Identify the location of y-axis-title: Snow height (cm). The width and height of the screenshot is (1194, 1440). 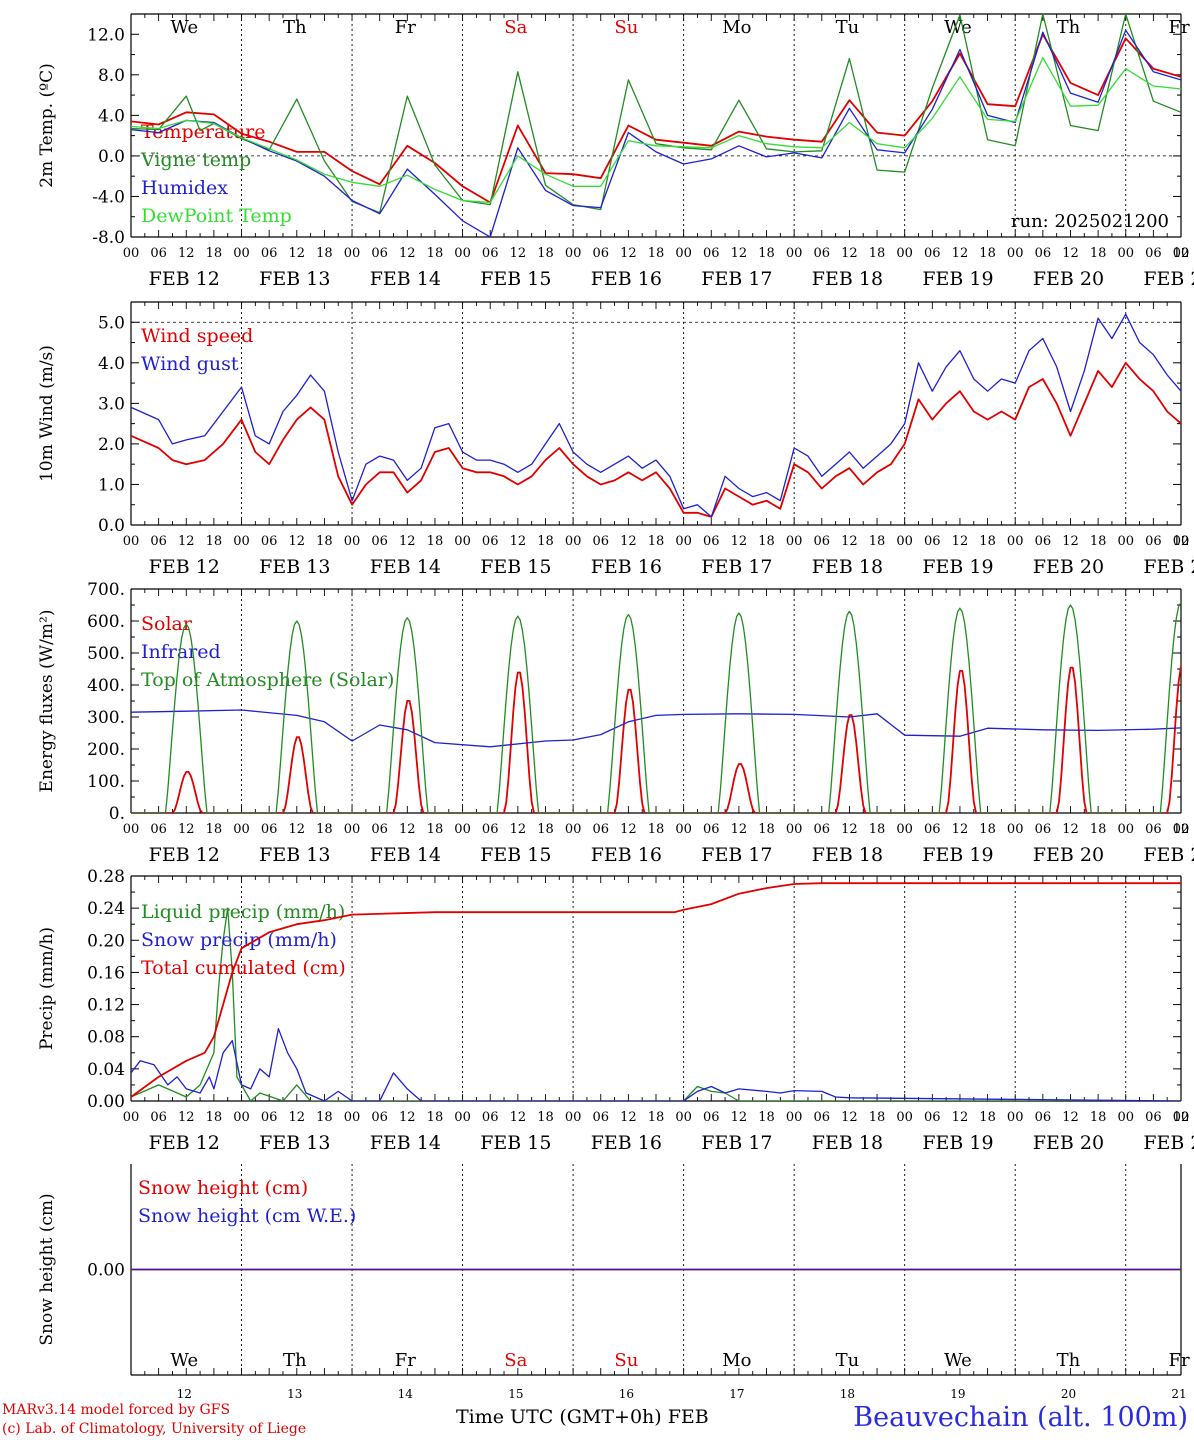
(47, 1269).